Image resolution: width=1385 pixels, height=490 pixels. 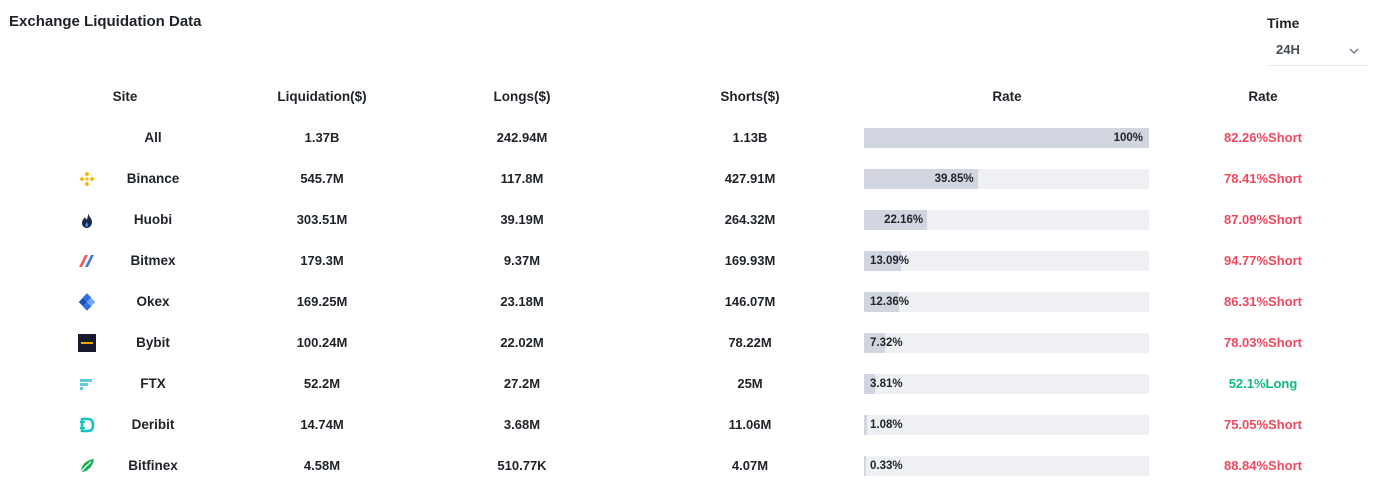 What do you see at coordinates (1006, 384) in the screenshot?
I see `rate-bar: 3.81%` at bounding box center [1006, 384].